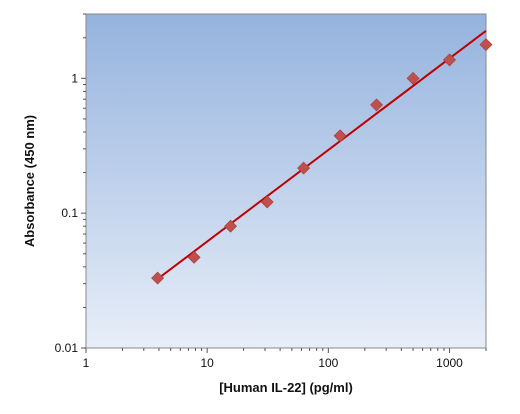  What do you see at coordinates (86, 363) in the screenshot?
I see `x-tick-label: 1` at bounding box center [86, 363].